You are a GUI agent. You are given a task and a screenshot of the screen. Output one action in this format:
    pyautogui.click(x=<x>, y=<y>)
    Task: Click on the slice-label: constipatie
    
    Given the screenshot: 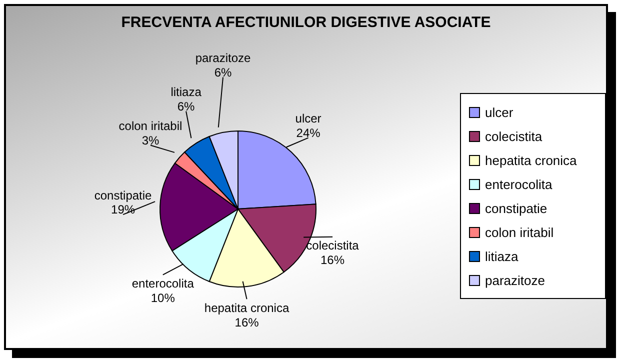 What is the action you would take?
    pyautogui.click(x=123, y=195)
    